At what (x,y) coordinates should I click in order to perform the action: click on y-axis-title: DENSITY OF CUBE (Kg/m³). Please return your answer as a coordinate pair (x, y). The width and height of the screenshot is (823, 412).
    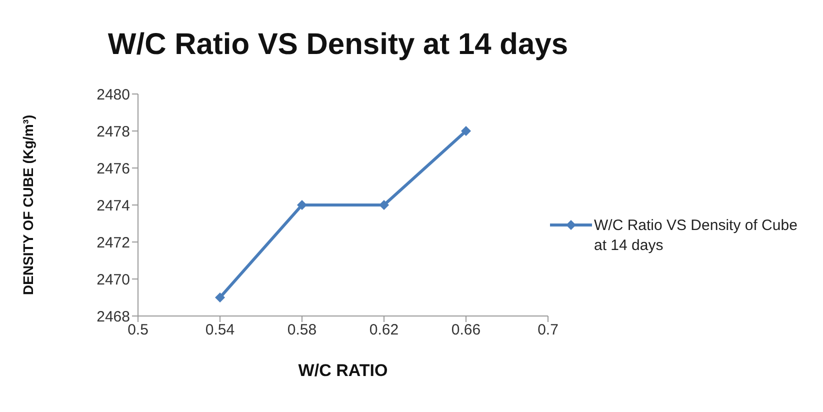
    Looking at the image, I should click on (28, 204).